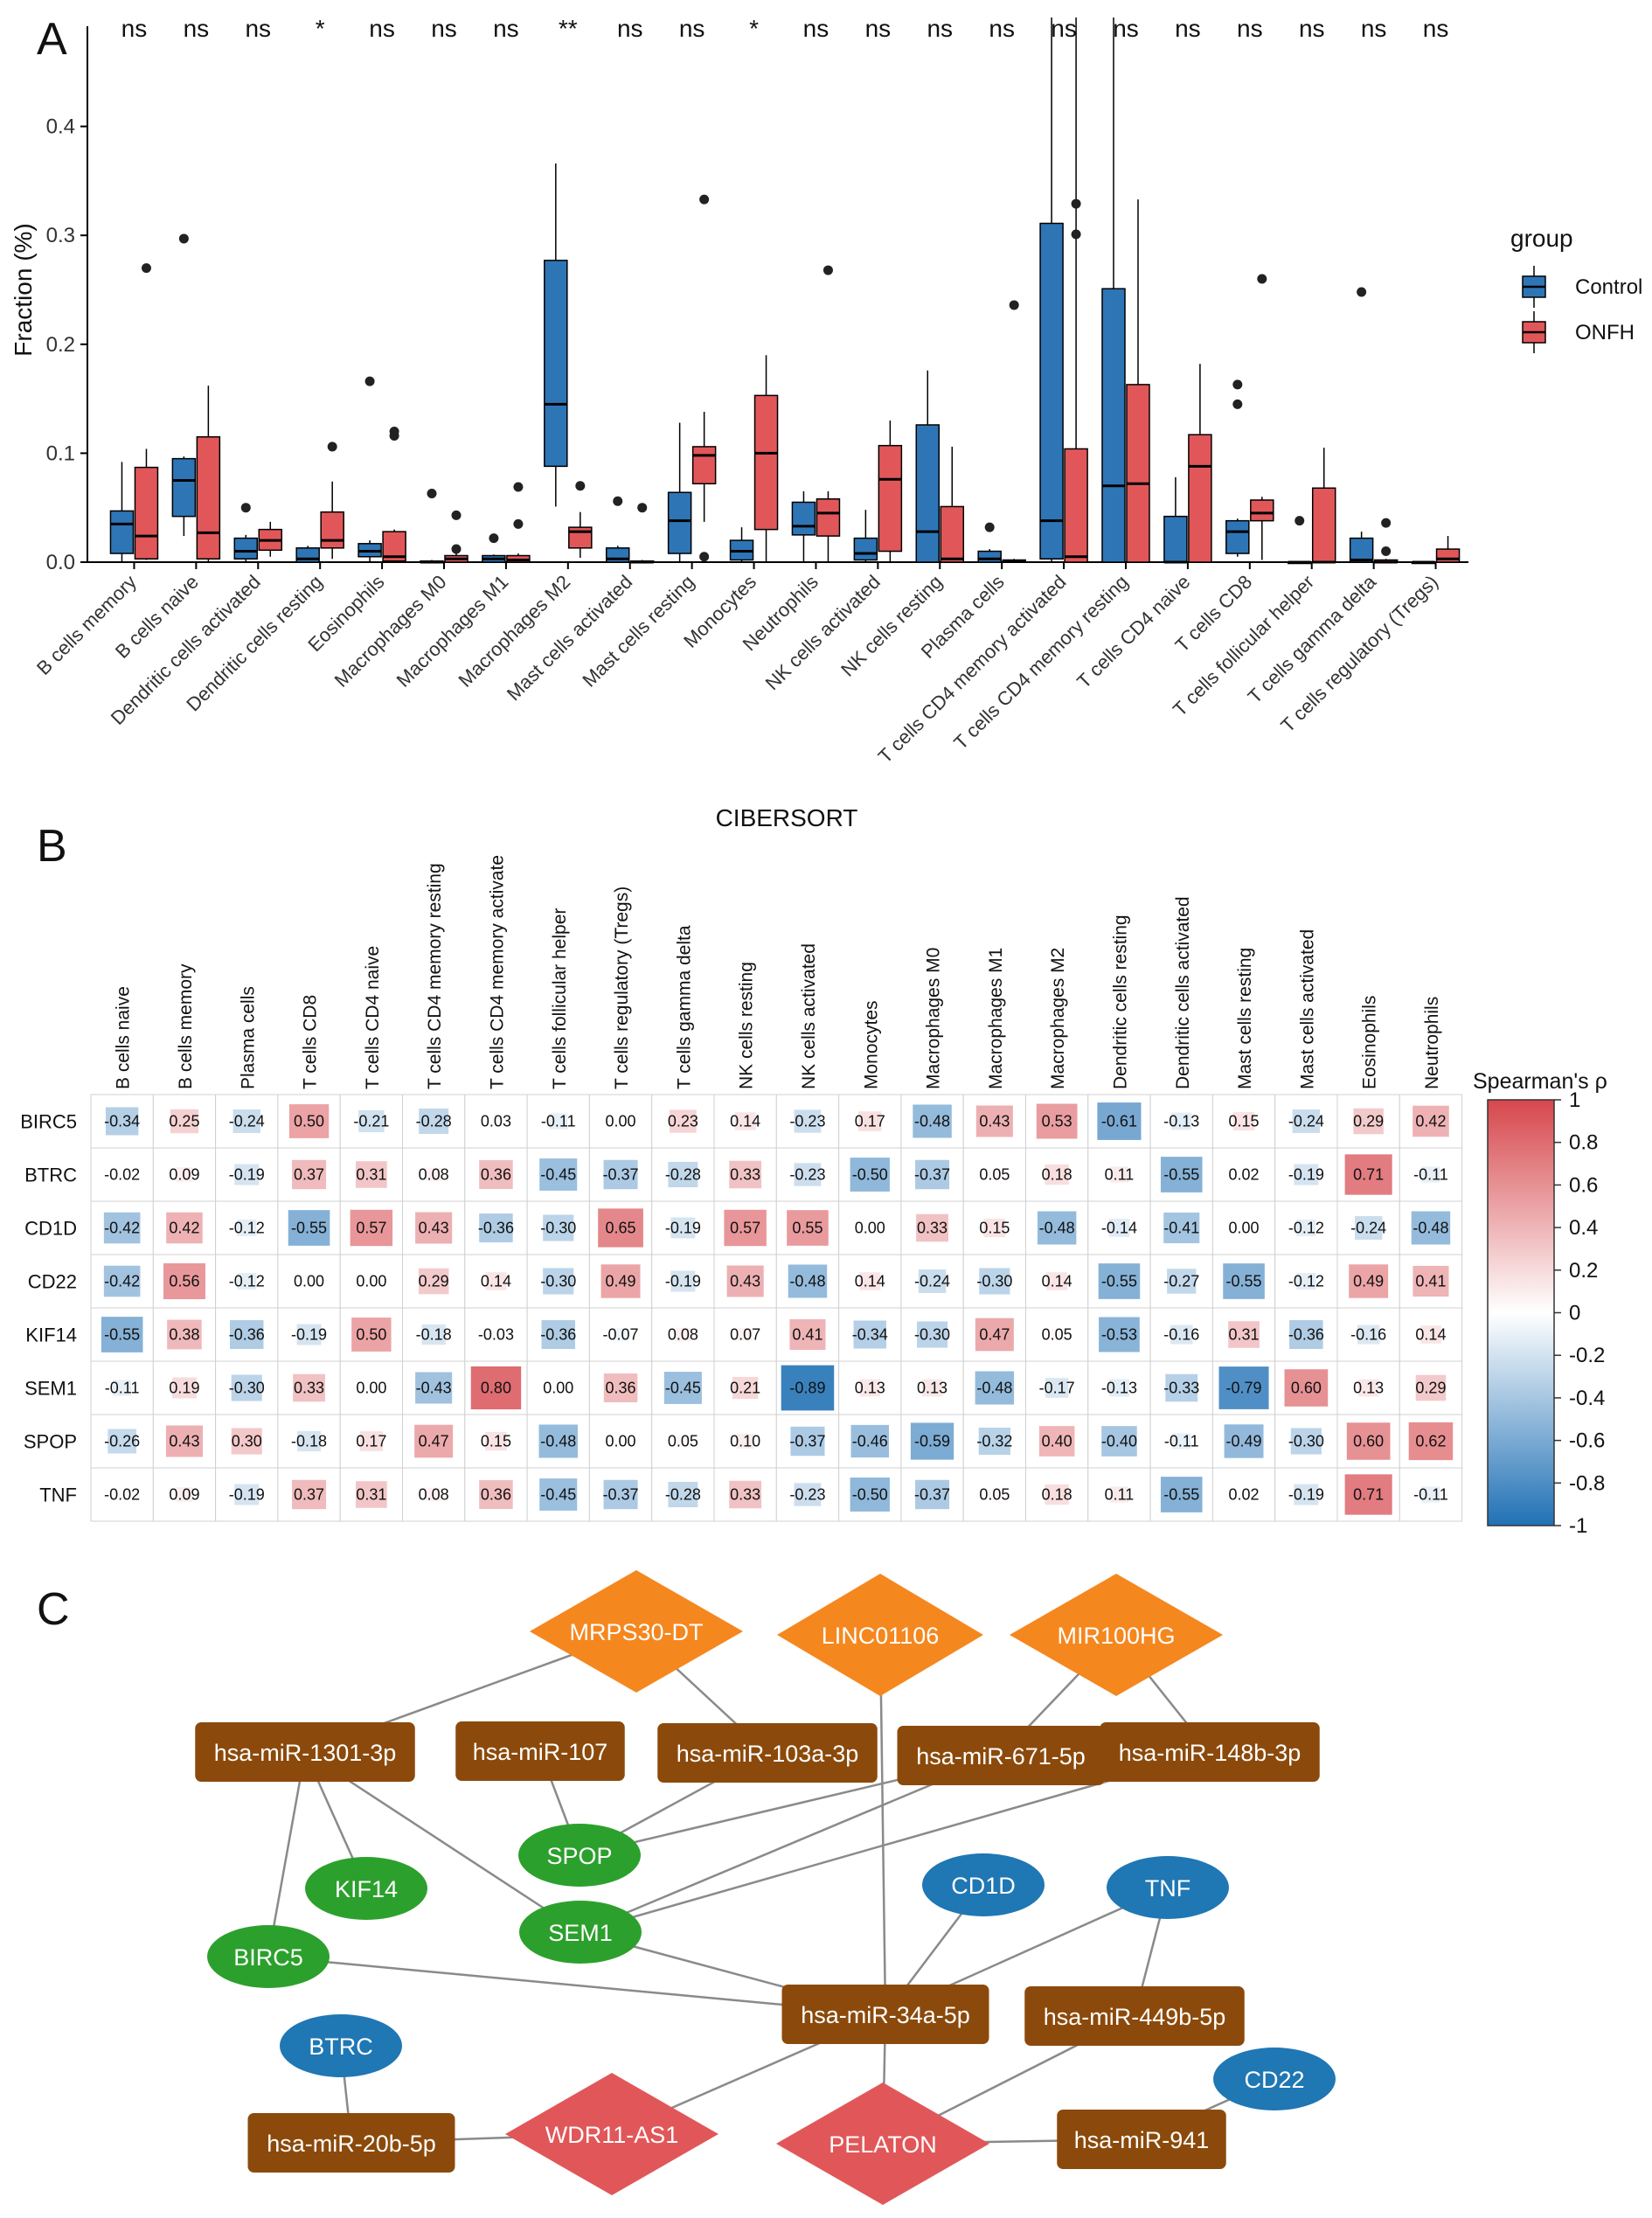 Image resolution: width=1652 pixels, height=2218 pixels. Describe the element at coordinates (886, 2015) in the screenshot. I see `node-label: hsa-miR-34a-5p` at that location.